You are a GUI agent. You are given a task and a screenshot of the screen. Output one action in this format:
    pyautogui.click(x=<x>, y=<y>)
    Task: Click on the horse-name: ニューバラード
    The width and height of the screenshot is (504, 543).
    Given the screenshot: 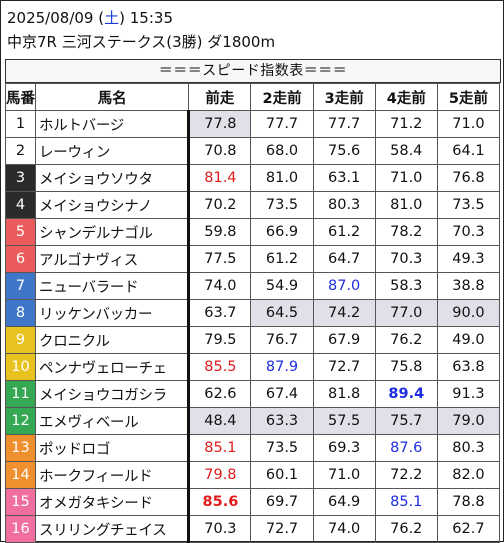 What is the action you would take?
    pyautogui.click(x=113, y=286)
    